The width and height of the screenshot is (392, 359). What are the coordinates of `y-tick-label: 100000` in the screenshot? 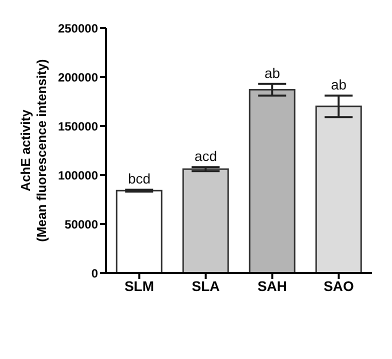 It's located at (78, 175).